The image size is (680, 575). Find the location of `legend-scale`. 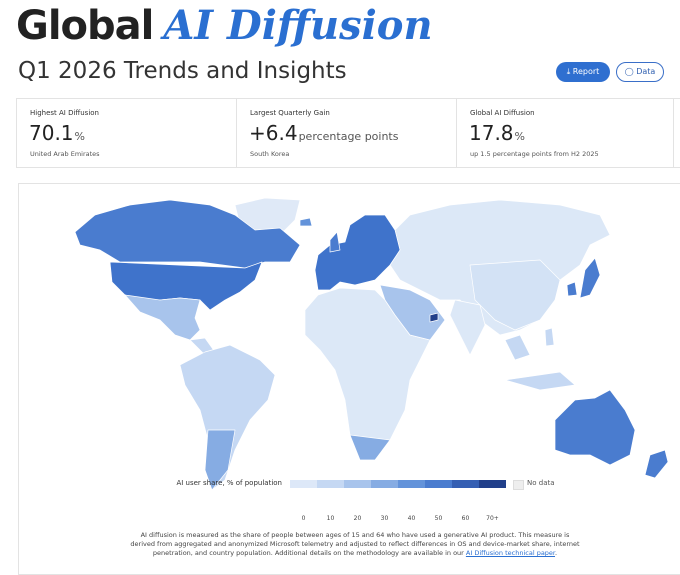

legend-scale is located at coordinates (398, 484).